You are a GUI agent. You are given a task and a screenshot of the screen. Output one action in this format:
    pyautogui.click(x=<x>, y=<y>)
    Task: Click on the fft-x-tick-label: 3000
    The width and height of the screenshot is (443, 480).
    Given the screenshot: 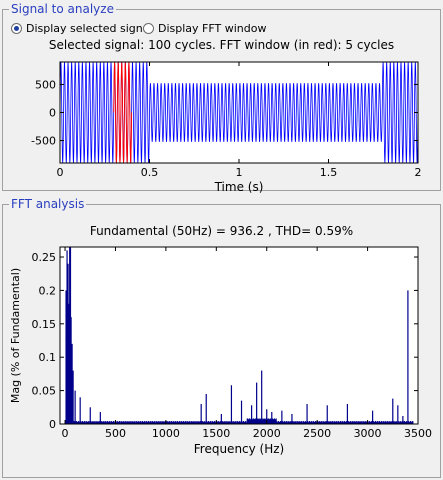 What is the action you would take?
    pyautogui.click(x=368, y=433)
    